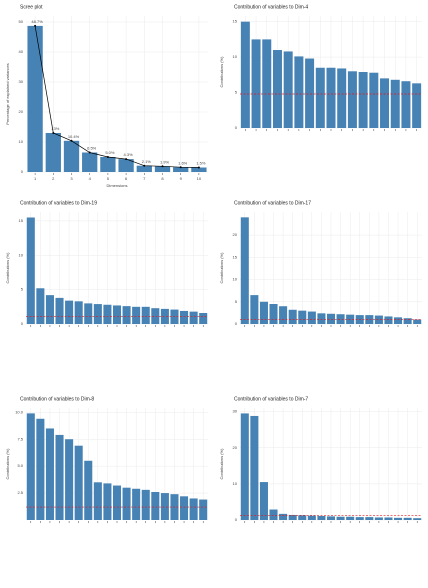  Describe the element at coordinates (144, 178) in the screenshot. I see `x-tick-label: 7` at that location.